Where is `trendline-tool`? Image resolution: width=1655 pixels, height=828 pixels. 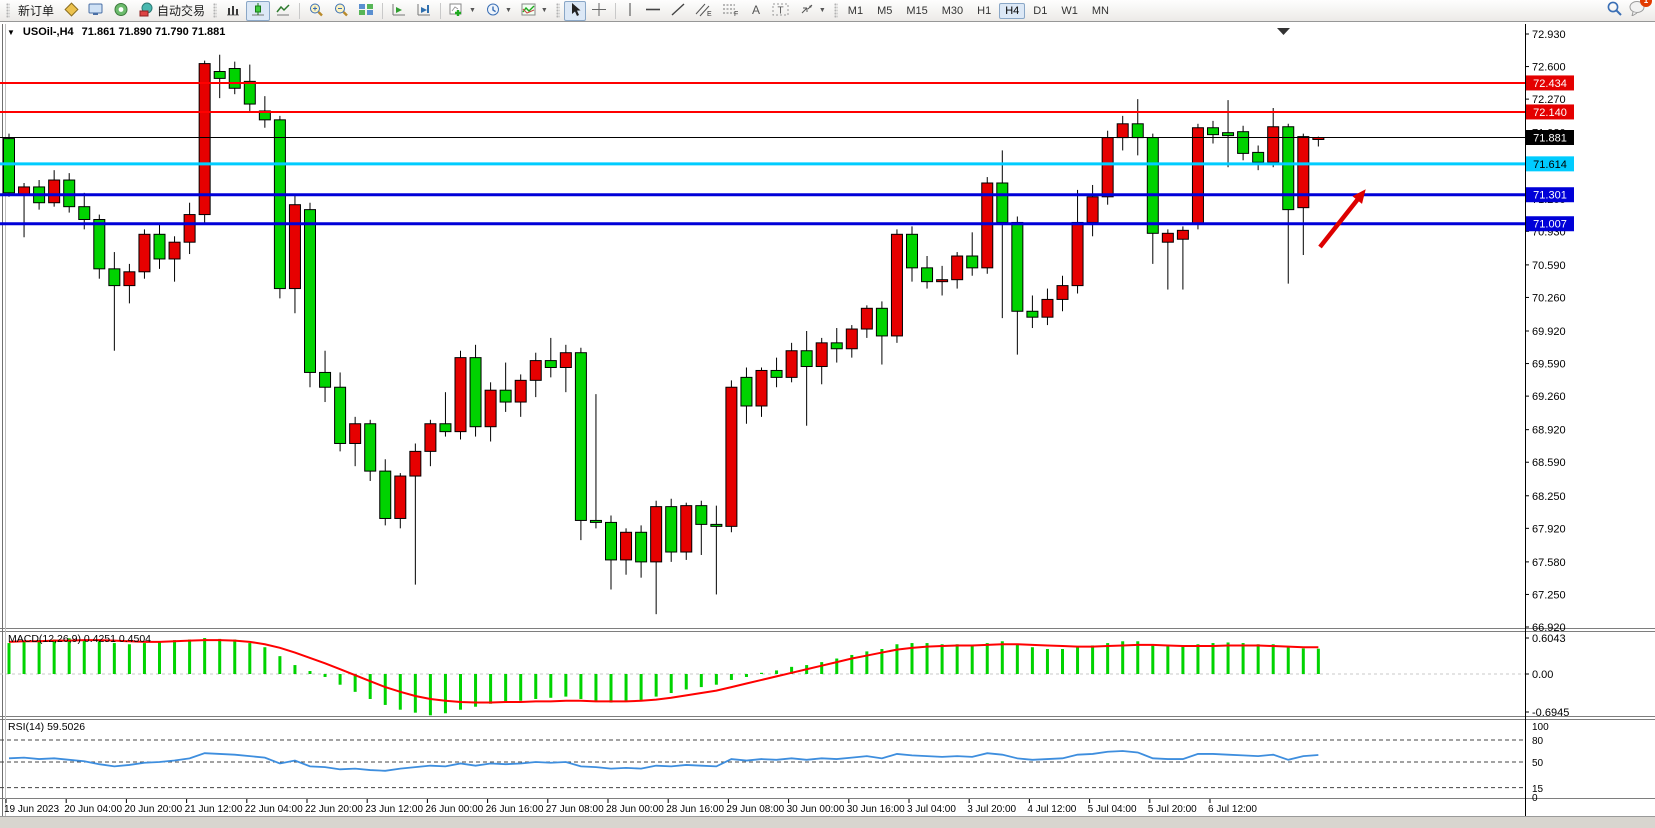
trendline-tool is located at coordinates (678, 11).